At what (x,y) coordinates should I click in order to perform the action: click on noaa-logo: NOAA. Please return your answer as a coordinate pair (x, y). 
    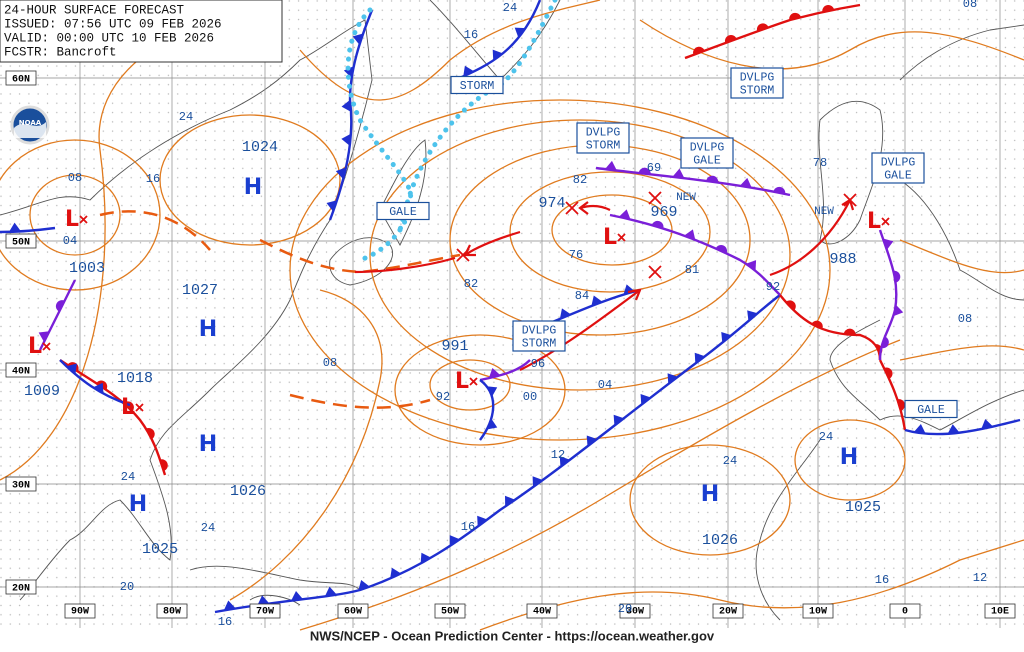
    Looking at the image, I should click on (30, 125).